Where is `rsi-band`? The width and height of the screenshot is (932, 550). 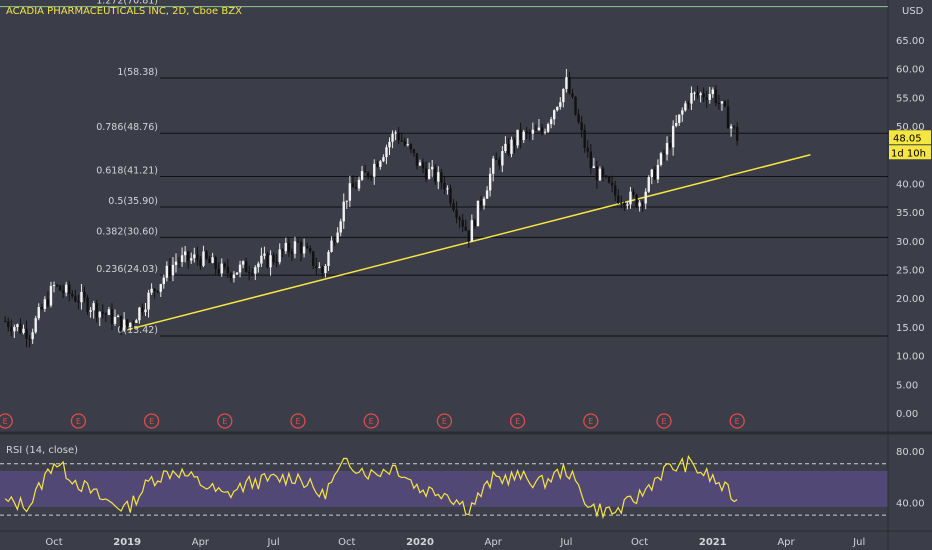
rsi-band is located at coordinates (444, 489).